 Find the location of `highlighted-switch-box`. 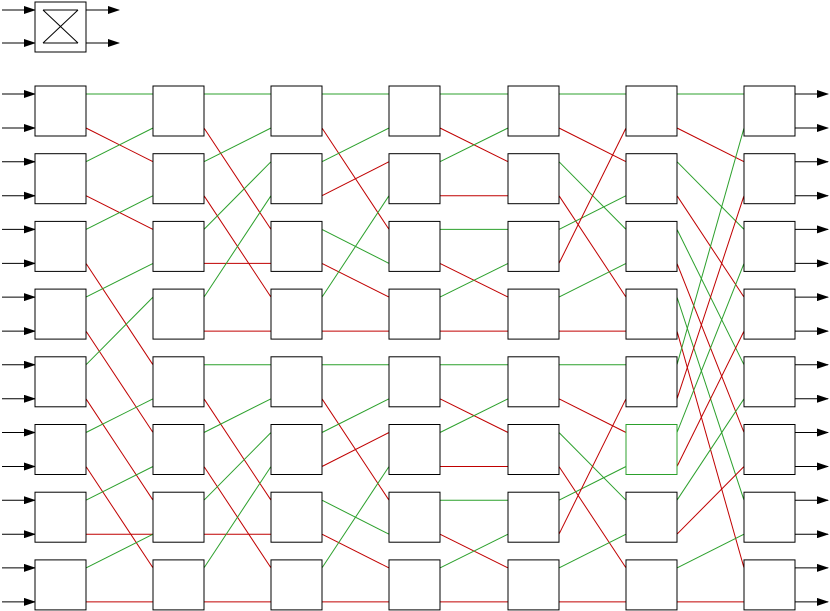

highlighted-switch-box is located at coordinates (651, 449).